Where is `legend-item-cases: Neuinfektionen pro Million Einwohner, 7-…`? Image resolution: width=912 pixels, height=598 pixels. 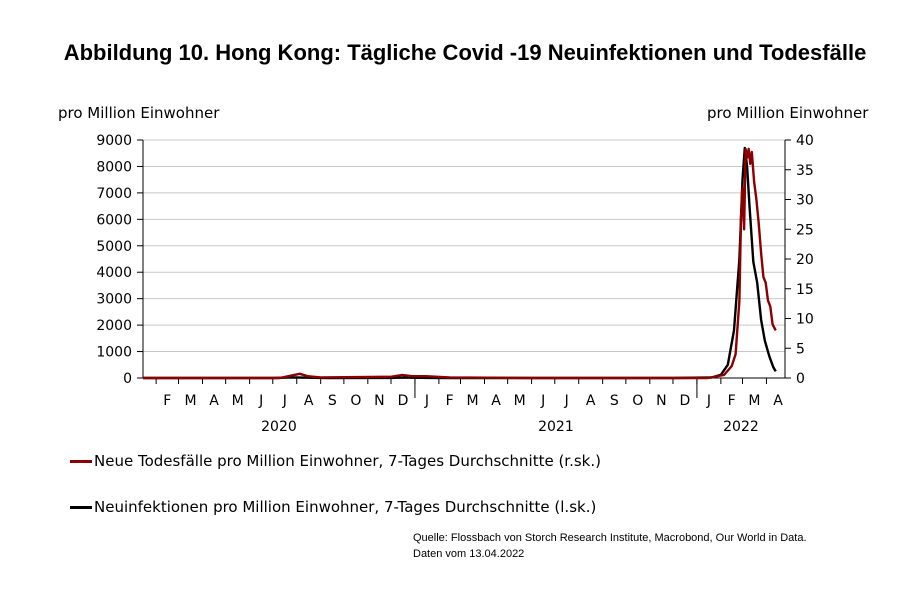 legend-item-cases: Neuinfektionen pro Million Einwohner, 7-… is located at coordinates (333, 507).